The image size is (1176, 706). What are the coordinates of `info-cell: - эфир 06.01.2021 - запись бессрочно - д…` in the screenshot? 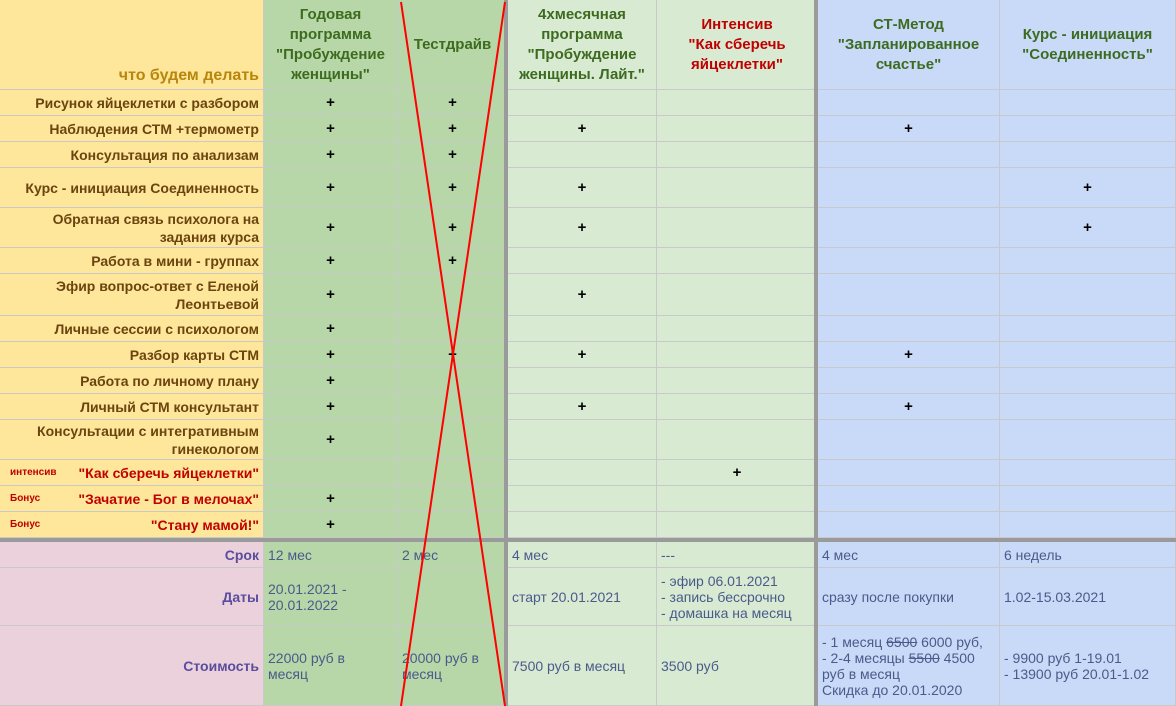 It's located at (737, 597).